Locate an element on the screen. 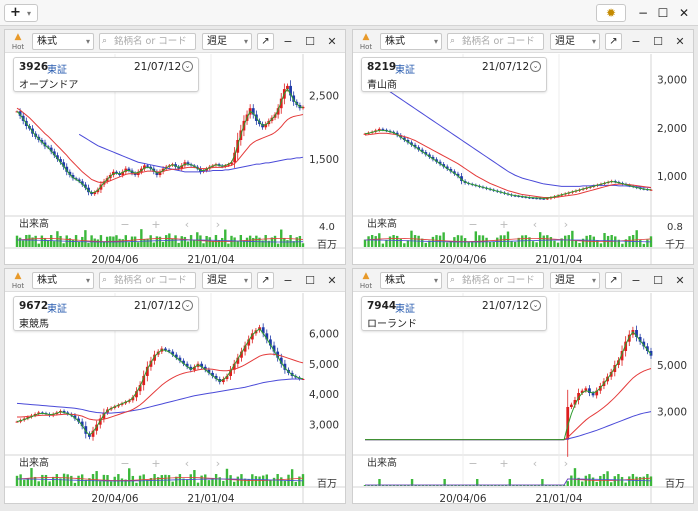 Image resolution: width=698 pixels, height=511 pixels. y-tick-label: 1,500 is located at coordinates (324, 160).